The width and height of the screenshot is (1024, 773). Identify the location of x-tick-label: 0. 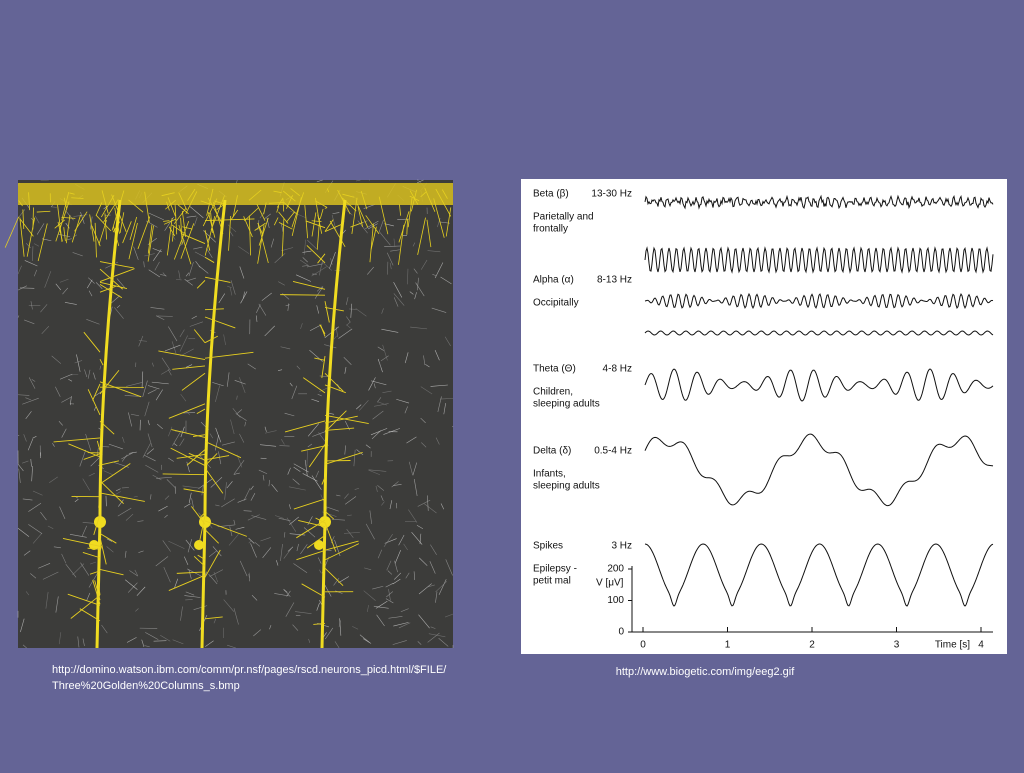
(643, 645).